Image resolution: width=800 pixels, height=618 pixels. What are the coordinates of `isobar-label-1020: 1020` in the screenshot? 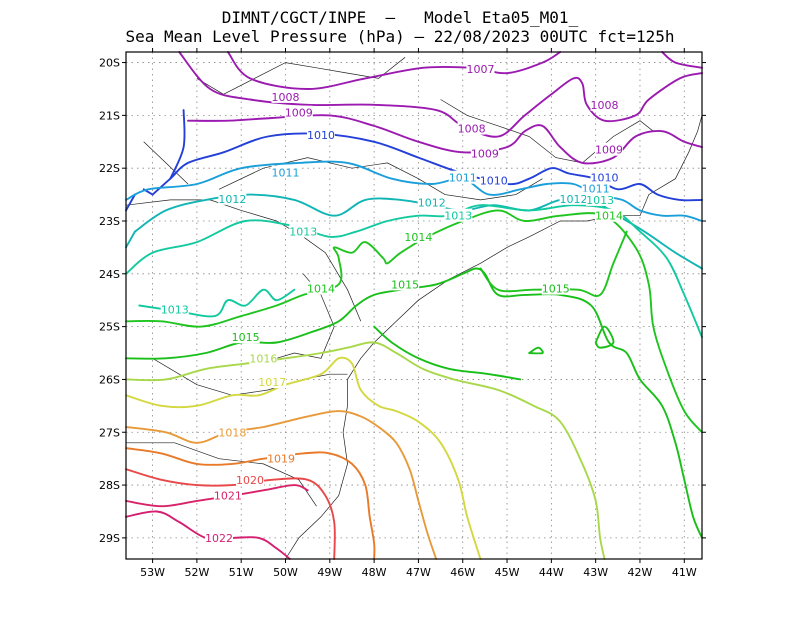 It's located at (250, 480).